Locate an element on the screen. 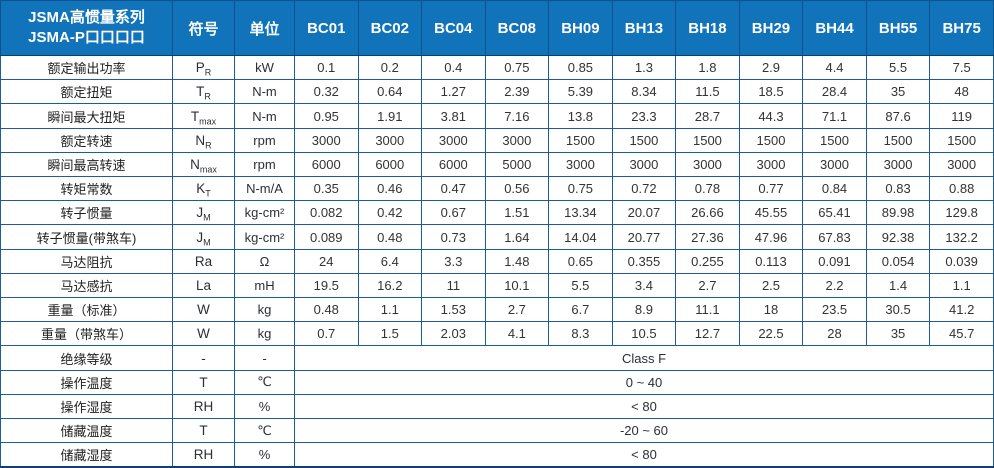  value-bh29: 1500 is located at coordinates (771, 140).